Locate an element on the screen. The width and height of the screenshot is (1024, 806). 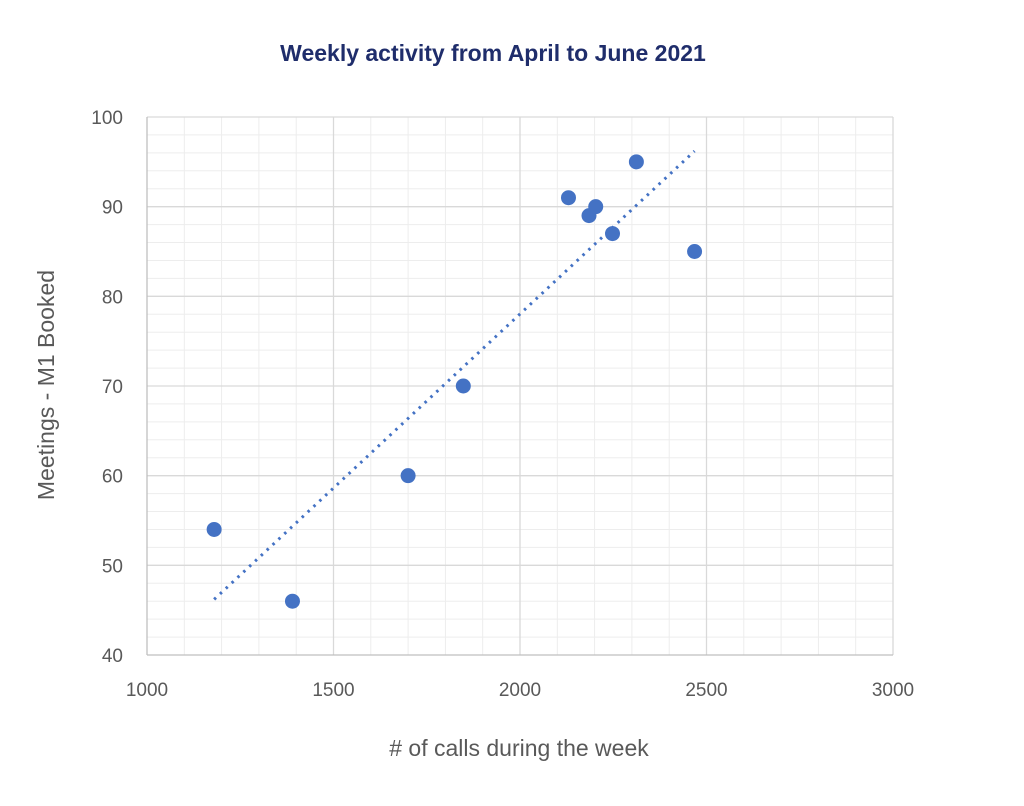
x-tick-labels: 1000 1500 2000 2500 3000 is located at coordinates (520, 690).